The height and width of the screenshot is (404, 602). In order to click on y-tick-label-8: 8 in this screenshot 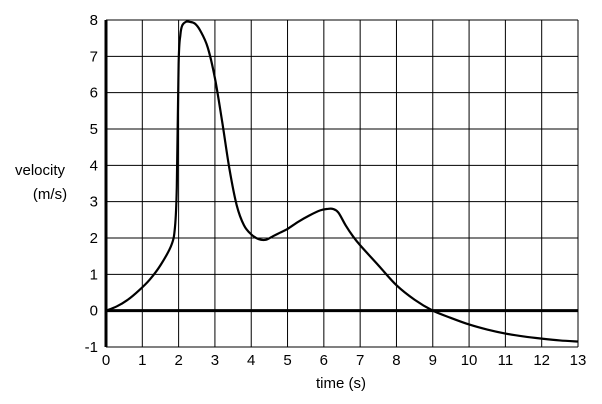, I will do `click(94, 20)`.